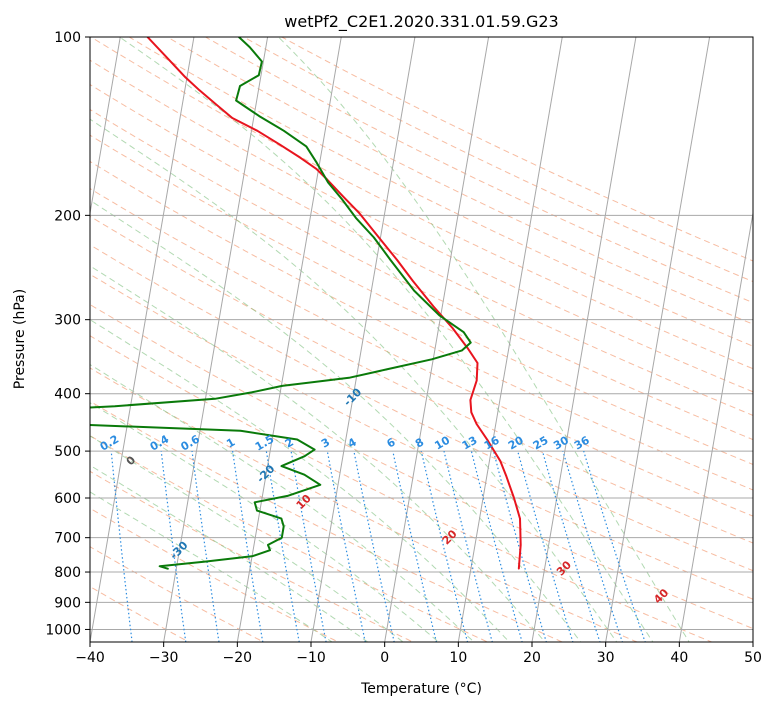 Image resolution: width=775 pixels, height=708 pixels. I want to click on y-tick-label: 300, so click(67, 321).